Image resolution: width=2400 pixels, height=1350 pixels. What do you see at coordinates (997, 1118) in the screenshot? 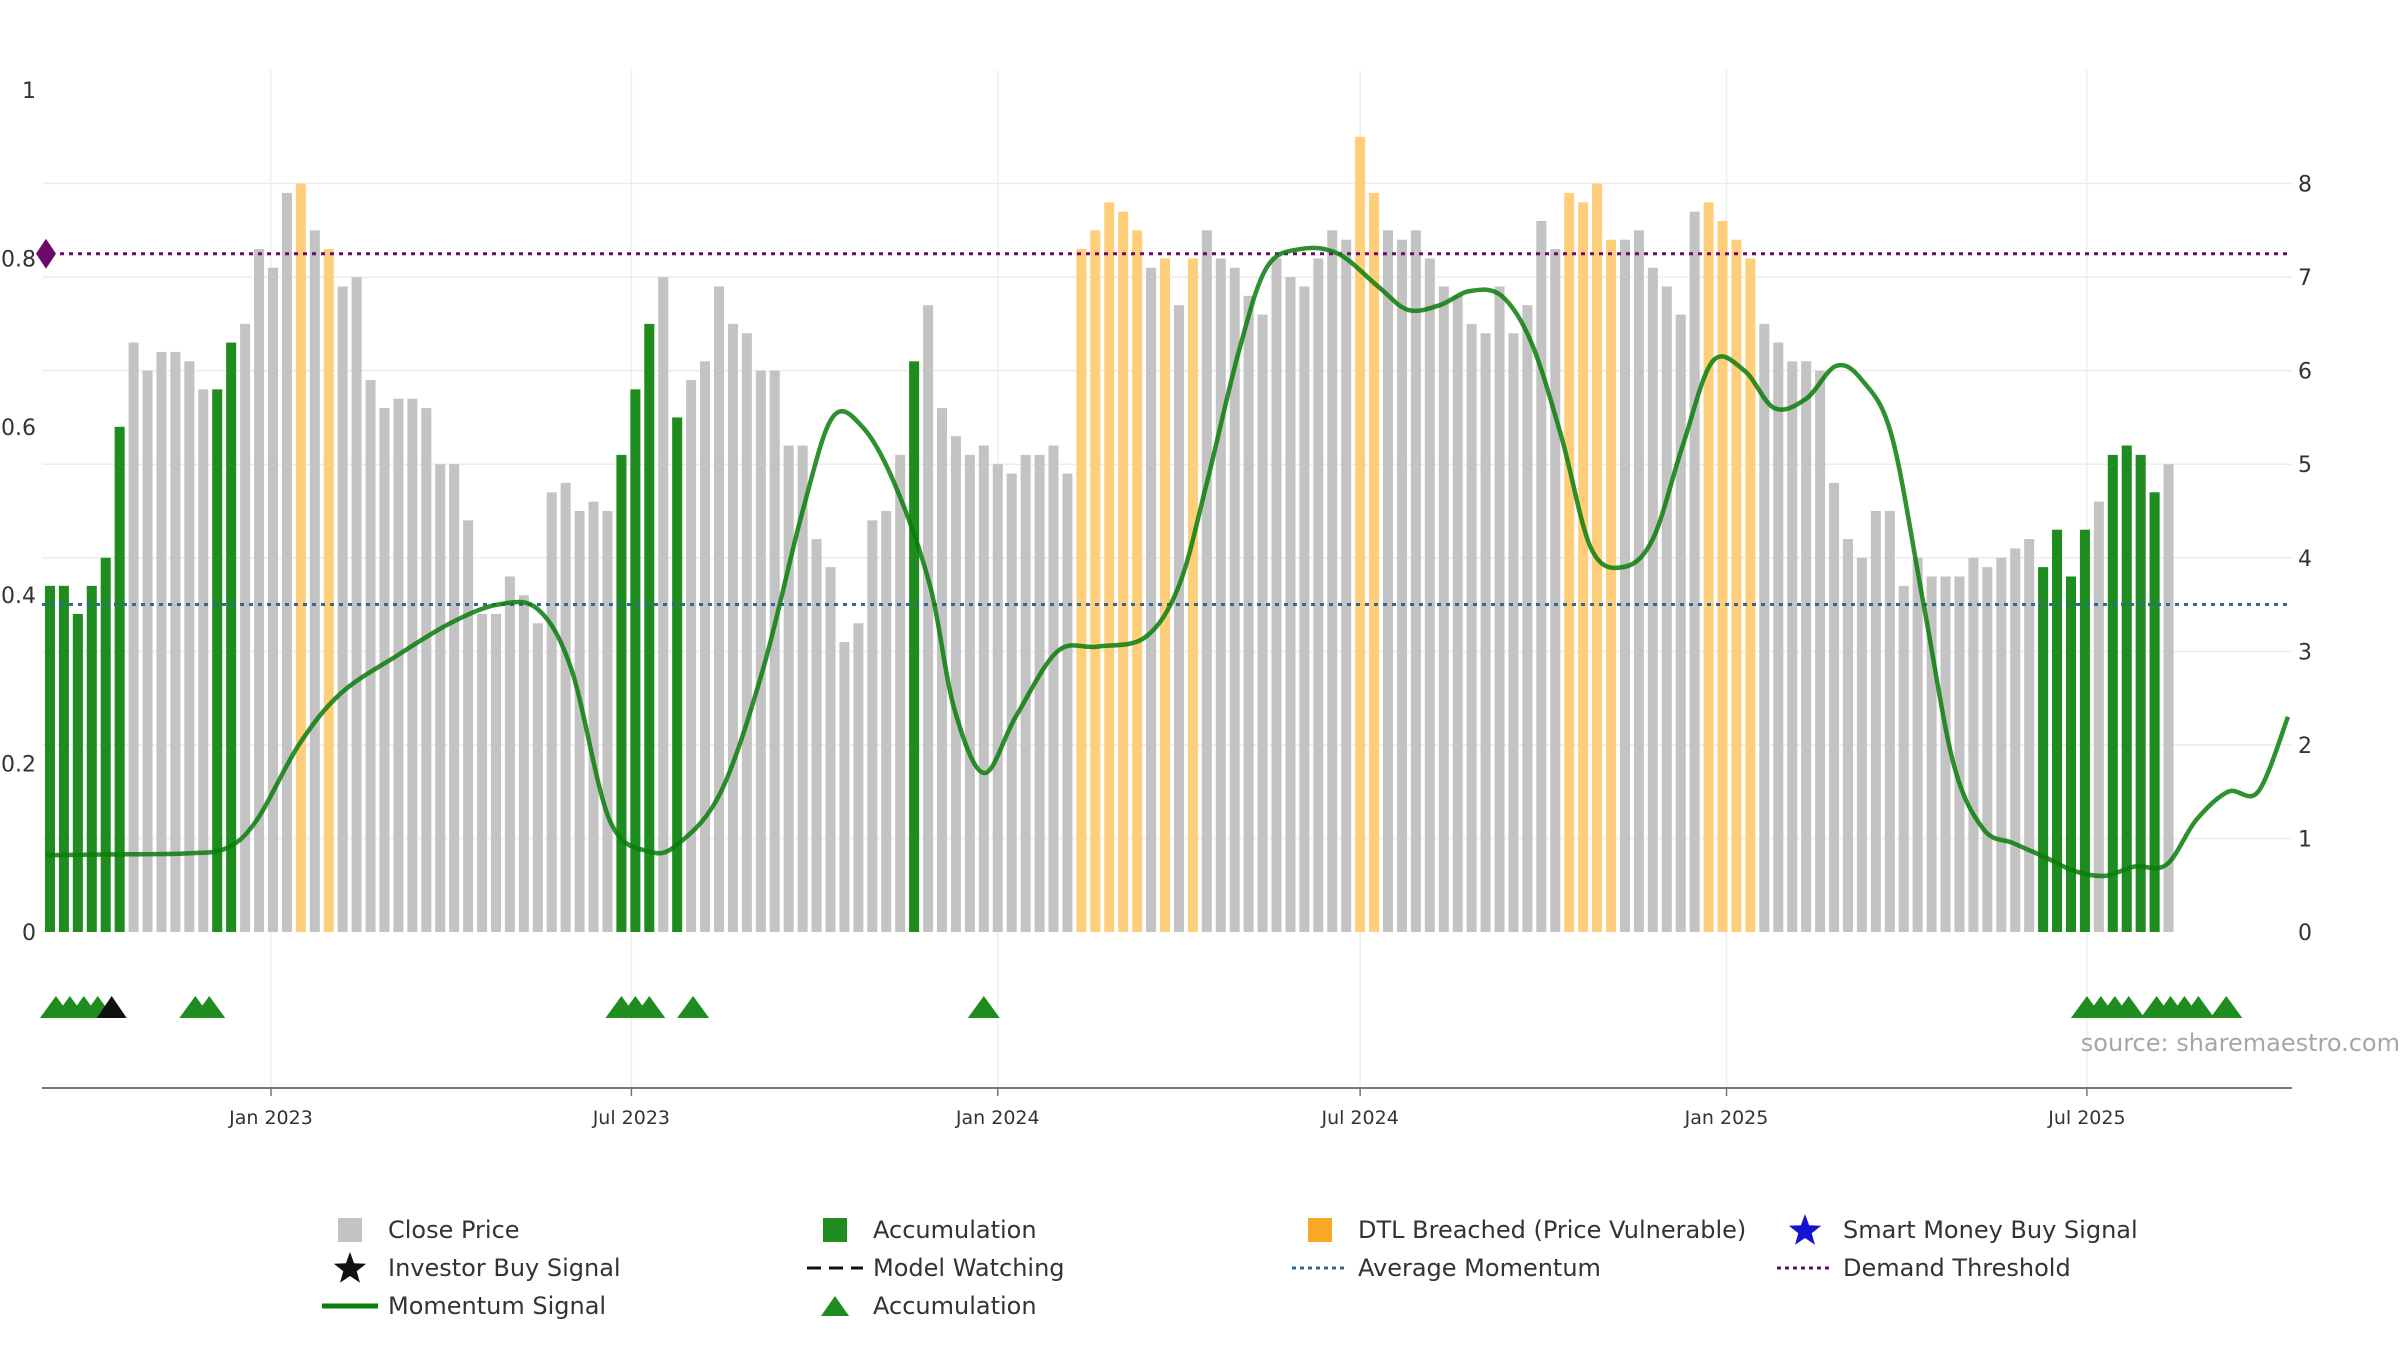
I see `x-axis-tick-label: Jan 2024` at bounding box center [997, 1118].